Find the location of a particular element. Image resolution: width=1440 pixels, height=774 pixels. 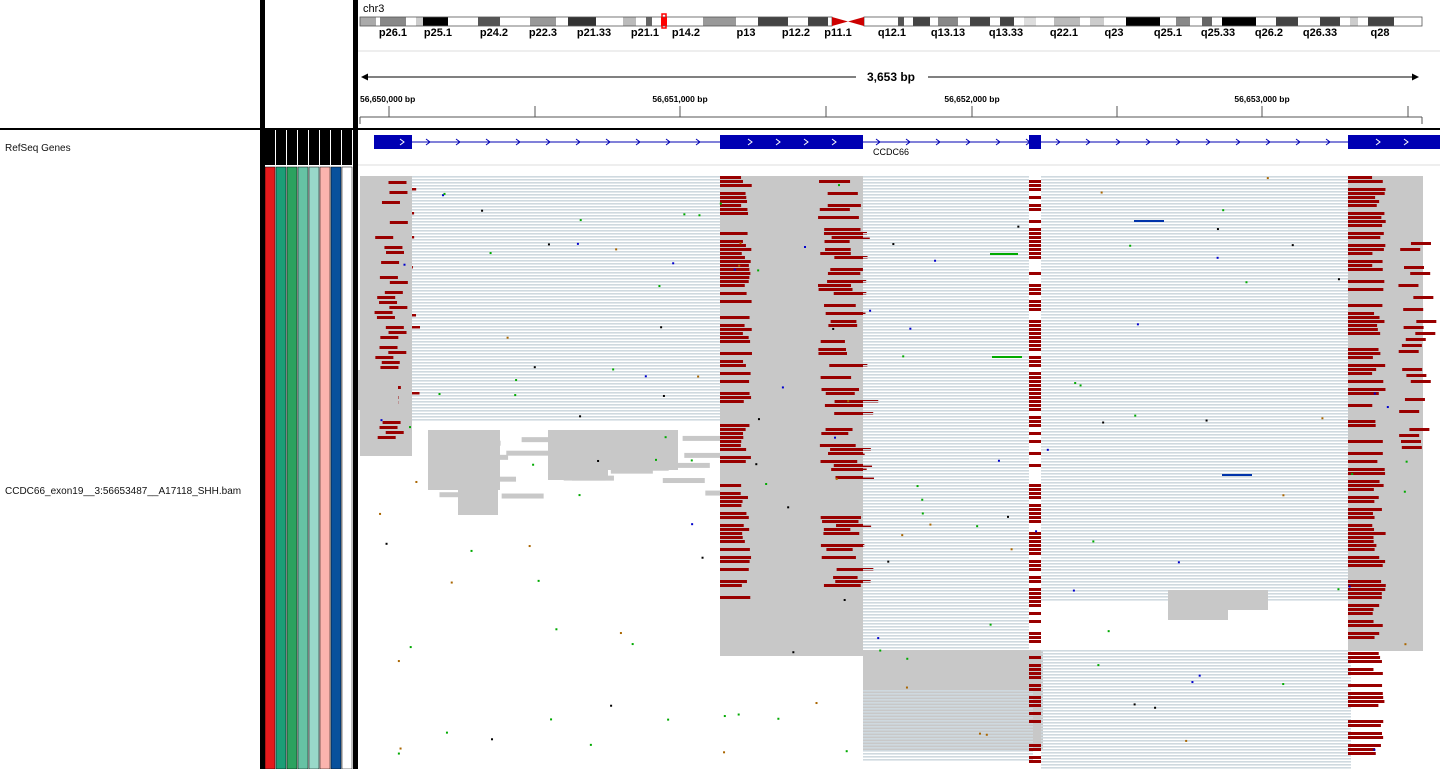

refseq-gene-track is located at coordinates (907, 142).